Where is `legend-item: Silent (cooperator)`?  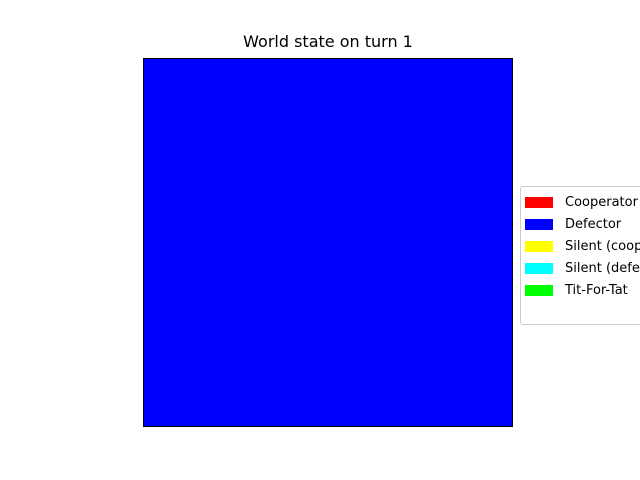 legend-item: Silent (cooperator) is located at coordinates (582, 246).